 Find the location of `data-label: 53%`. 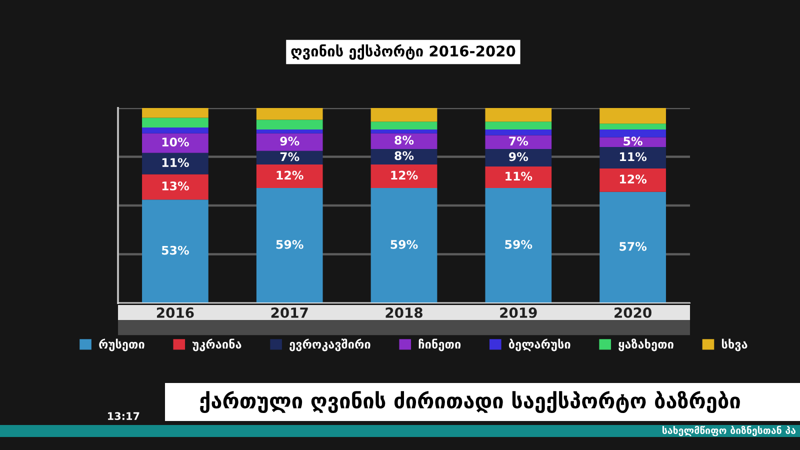

data-label: 53% is located at coordinates (175, 250).